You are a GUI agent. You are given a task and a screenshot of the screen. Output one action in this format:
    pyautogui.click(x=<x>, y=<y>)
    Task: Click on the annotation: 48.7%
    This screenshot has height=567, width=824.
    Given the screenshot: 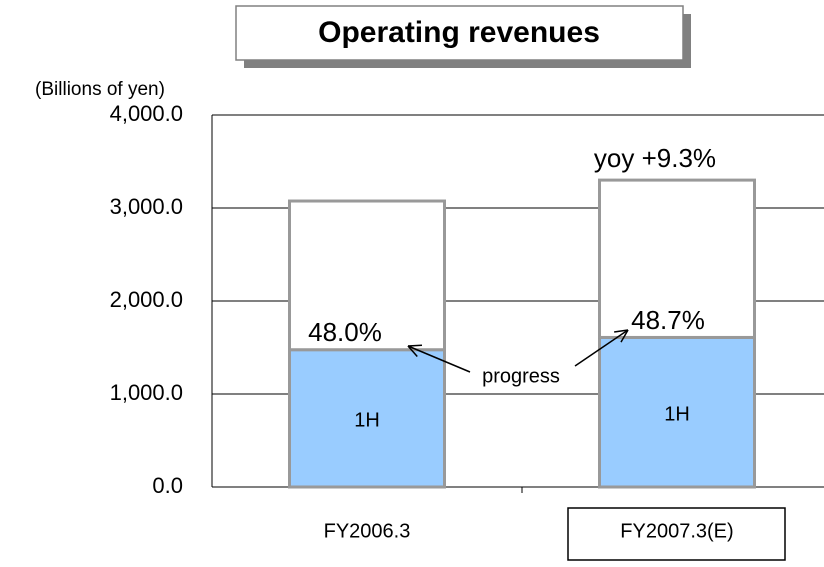 What is the action you would take?
    pyautogui.click(x=668, y=320)
    